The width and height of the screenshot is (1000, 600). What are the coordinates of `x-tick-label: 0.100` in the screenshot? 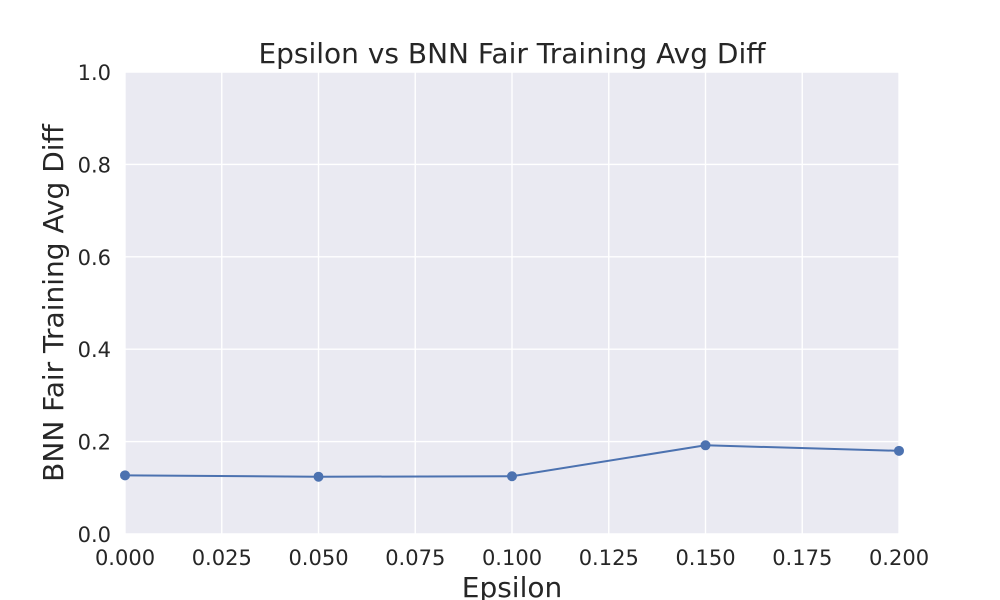 It's located at (512, 558).